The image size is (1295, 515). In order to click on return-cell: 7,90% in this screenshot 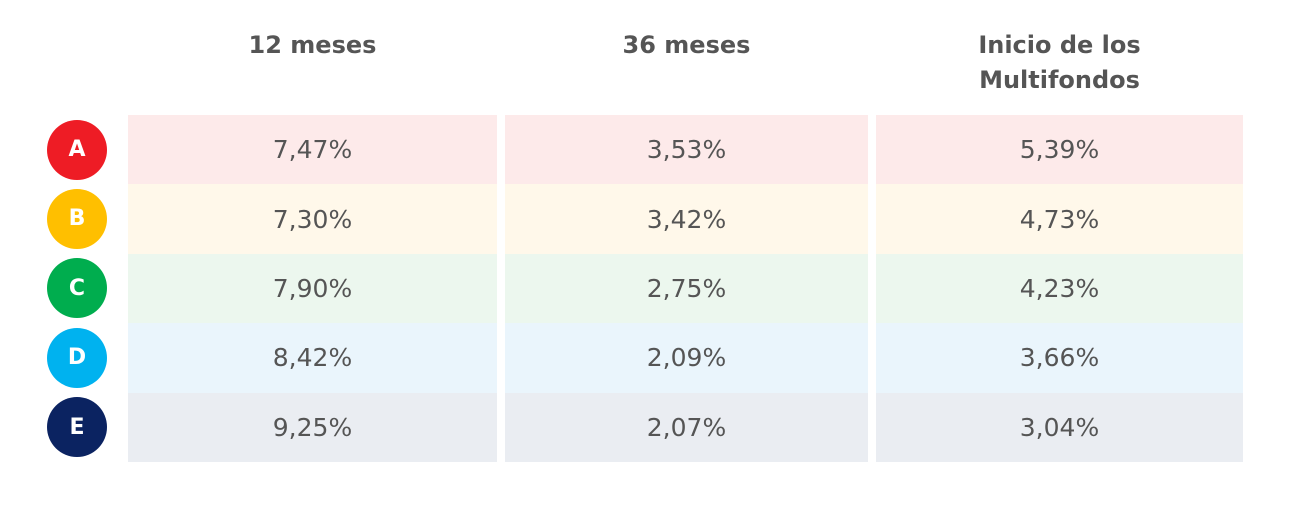, I will do `click(312, 288)`.